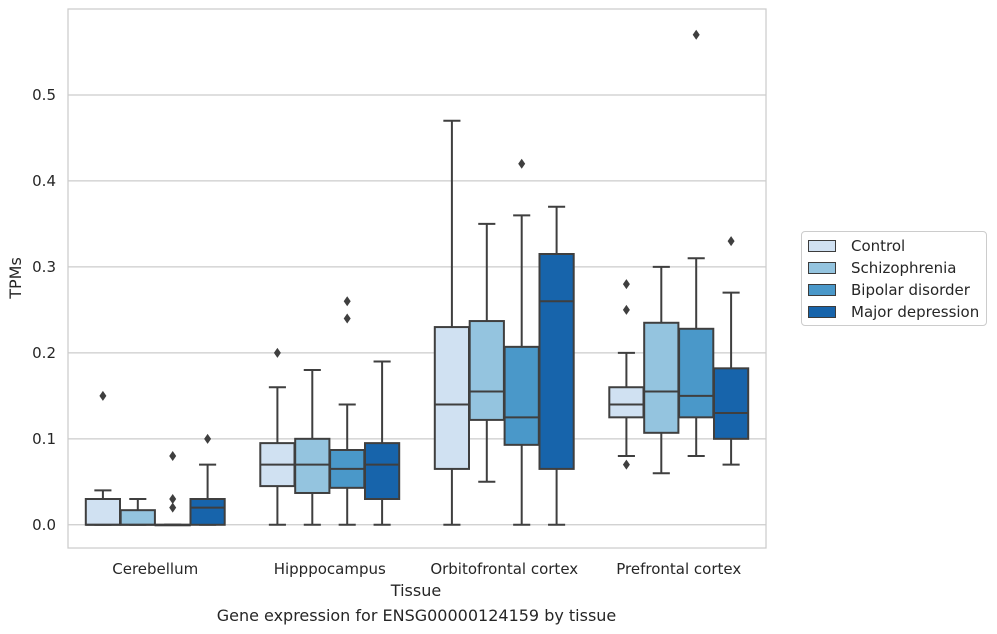 This screenshot has width=997, height=634. What do you see at coordinates (44, 267) in the screenshot?
I see `y-tick-label: 0.3` at bounding box center [44, 267].